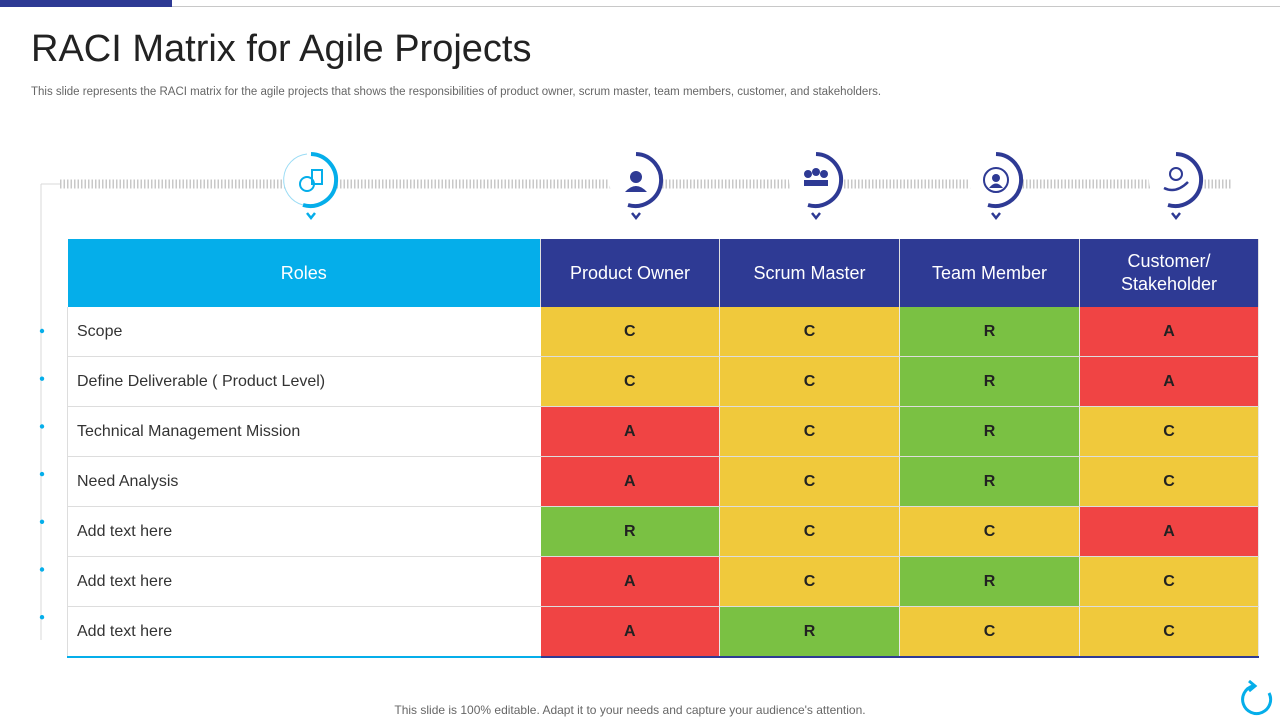 This screenshot has width=1280, height=720. I want to click on table-row: Define Deliverable ( Product Level) C C R A, so click(663, 381).